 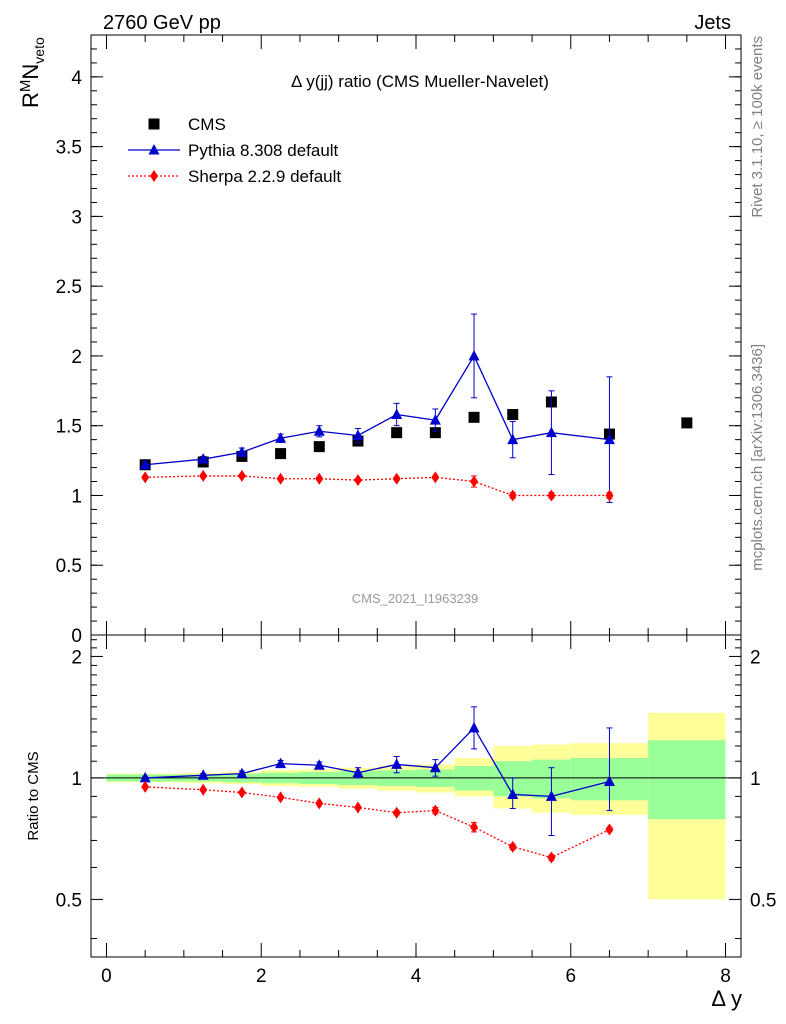 What do you see at coordinates (755, 779) in the screenshot?
I see `ratio-tick-label-right: 1` at bounding box center [755, 779].